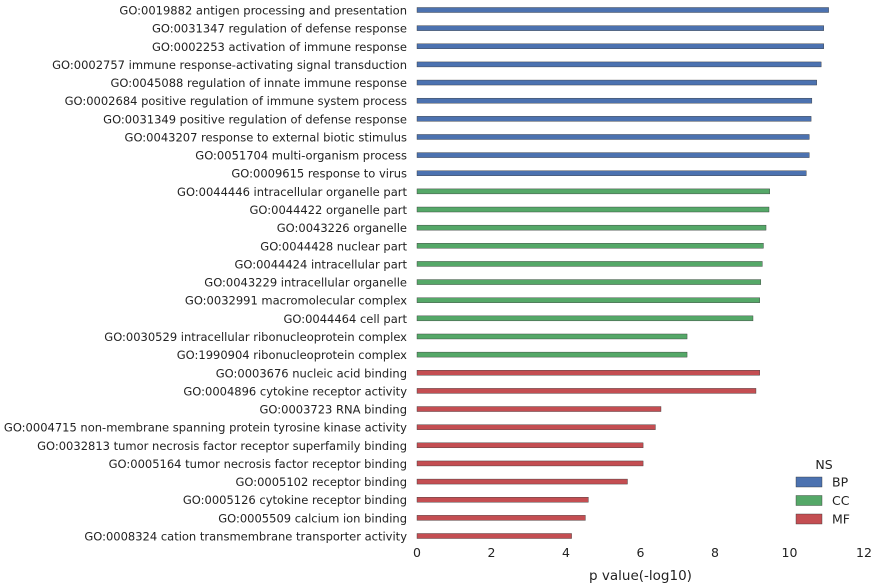 The width and height of the screenshot is (878, 587). I want to click on x-tick-label: 8, so click(715, 552).